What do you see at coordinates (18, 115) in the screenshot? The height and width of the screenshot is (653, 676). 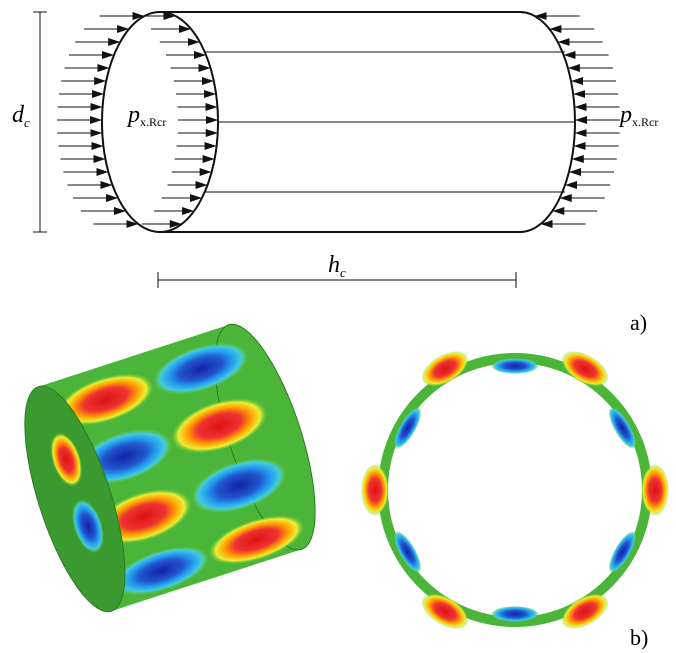 I see `symbol: d` at bounding box center [18, 115].